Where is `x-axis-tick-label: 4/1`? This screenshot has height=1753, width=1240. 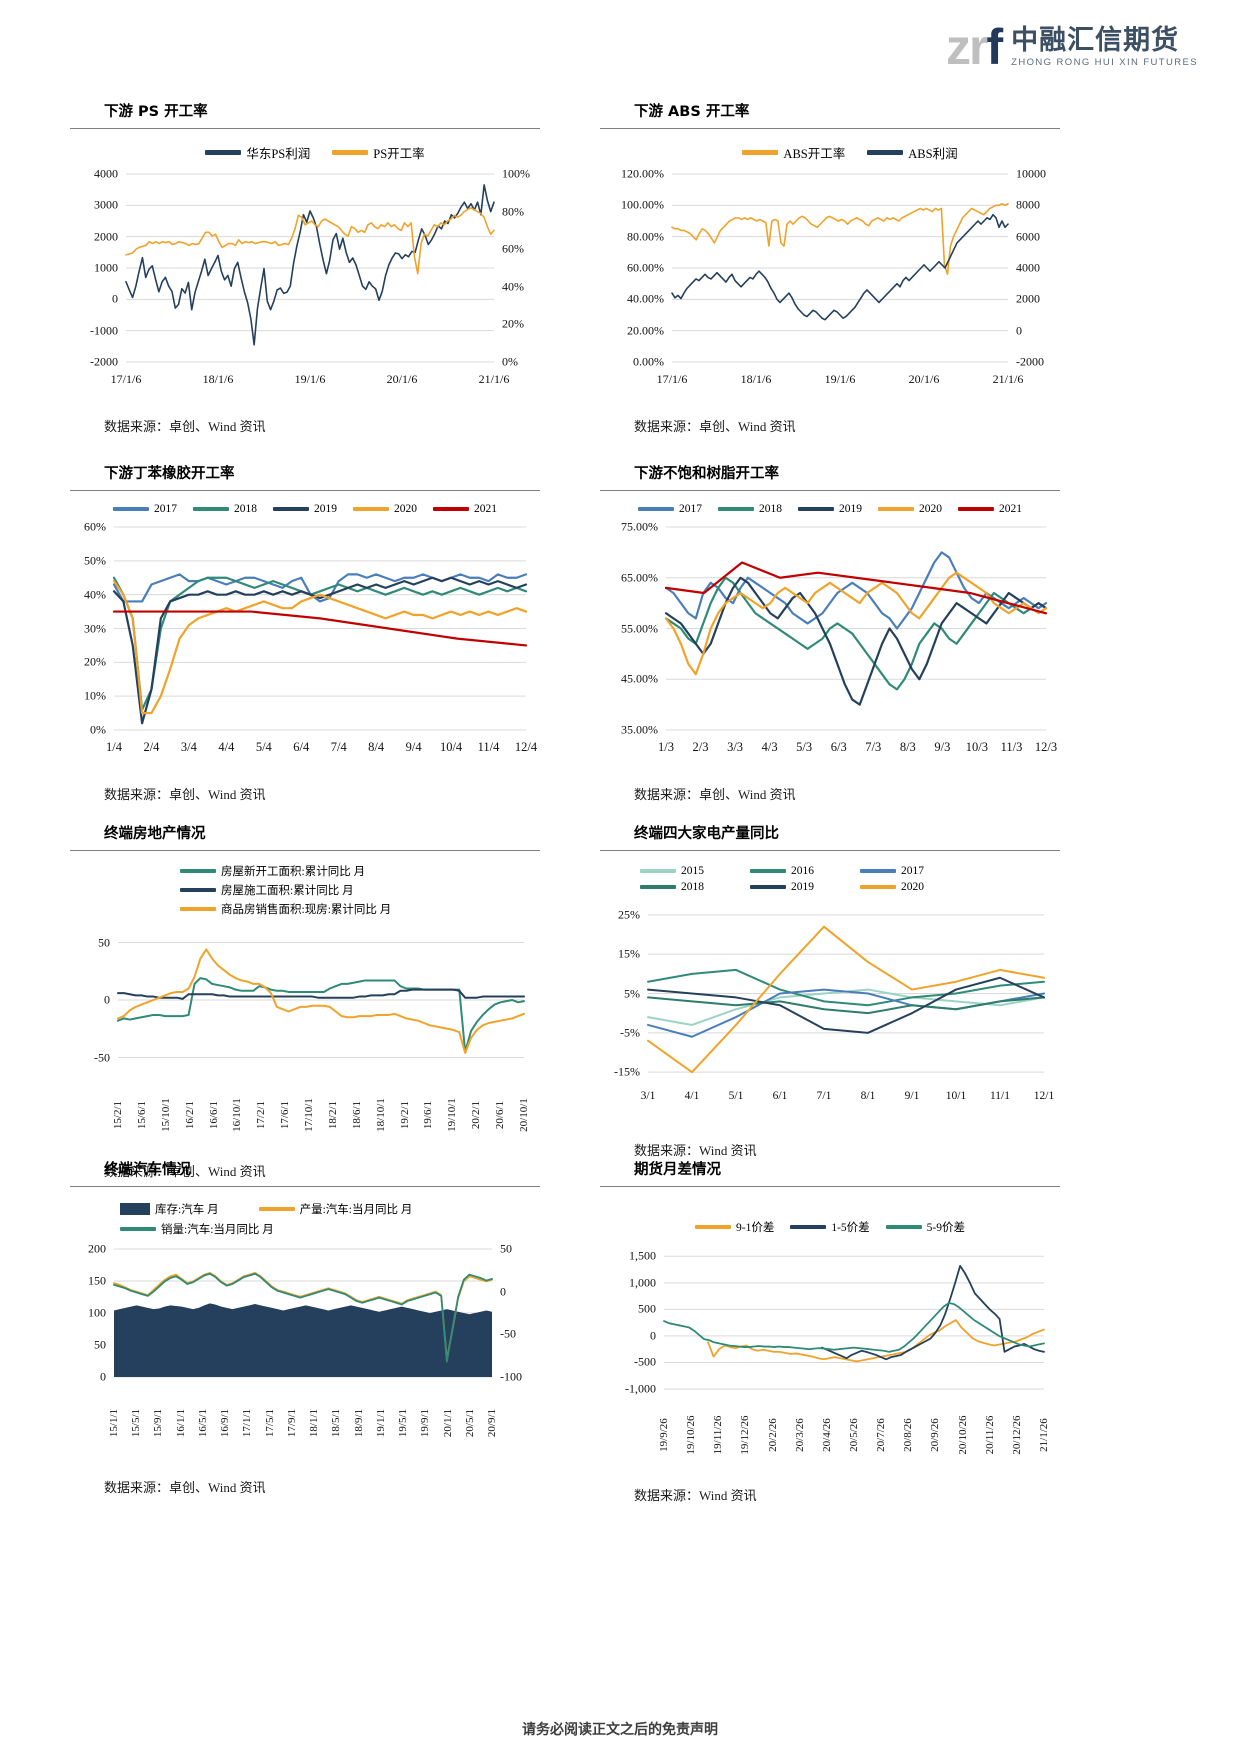
x-axis-tick-label: 4/1 is located at coordinates (692, 1096).